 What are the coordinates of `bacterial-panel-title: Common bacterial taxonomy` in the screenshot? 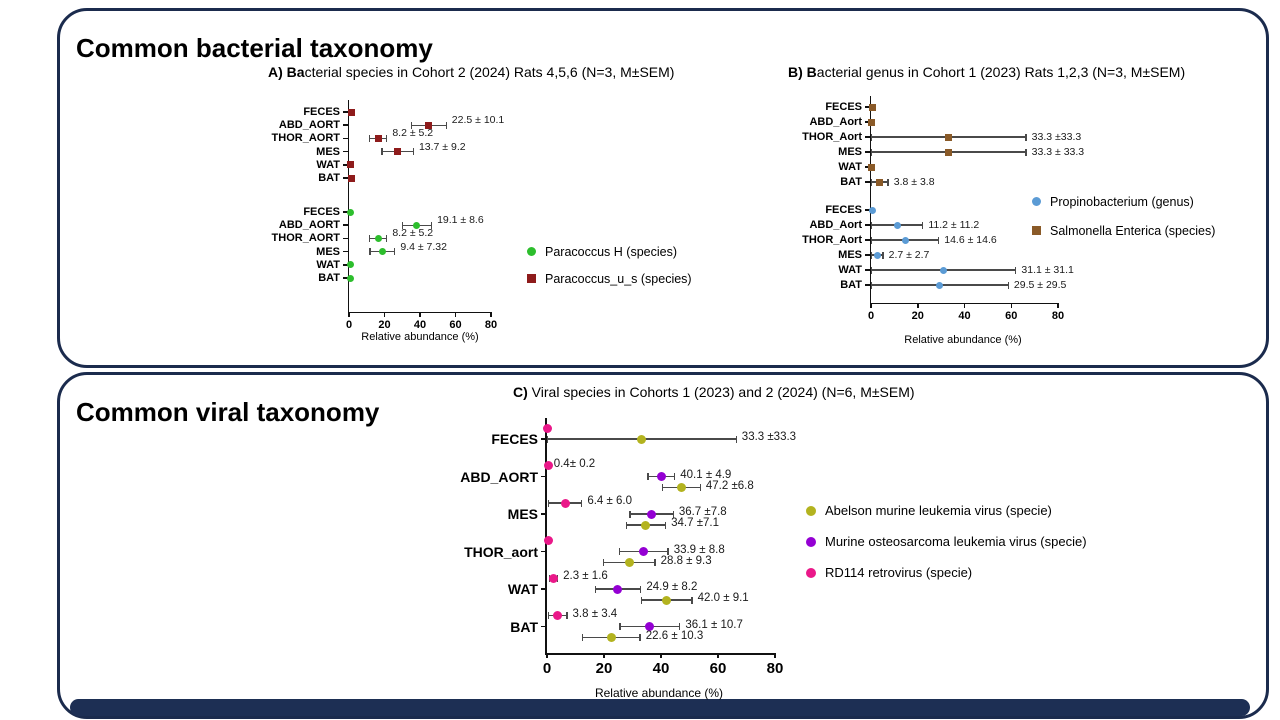 It's located at (254, 48).